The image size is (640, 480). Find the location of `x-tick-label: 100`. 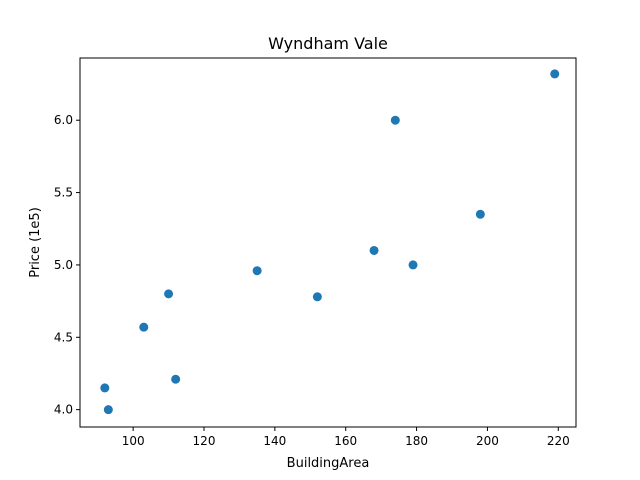

x-tick-label: 100 is located at coordinates (133, 441).